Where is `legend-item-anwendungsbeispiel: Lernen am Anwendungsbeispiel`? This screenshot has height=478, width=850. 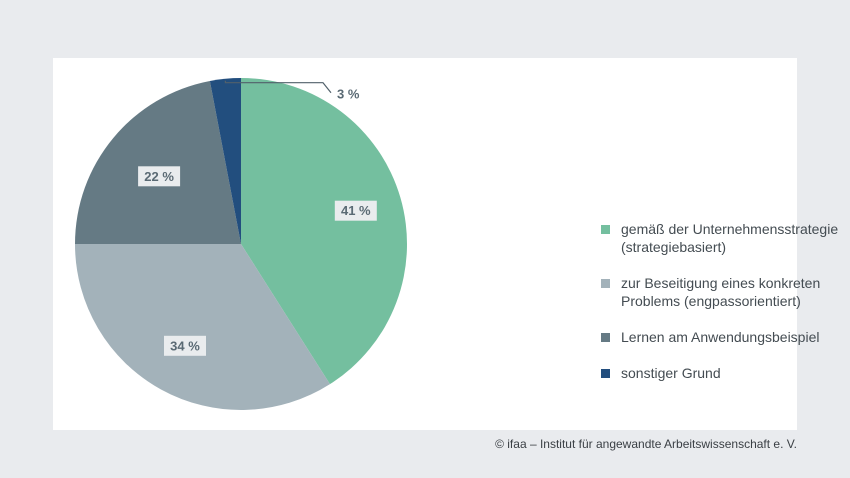 legend-item-anwendungsbeispiel: Lernen am Anwendungsbeispiel is located at coordinates (721, 337).